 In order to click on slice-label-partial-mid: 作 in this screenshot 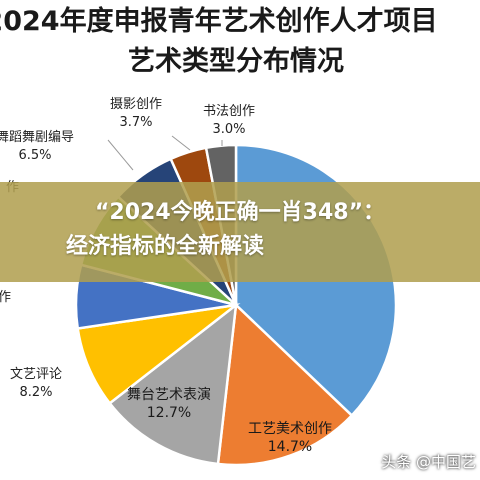, I will do `click(5, 298)`.